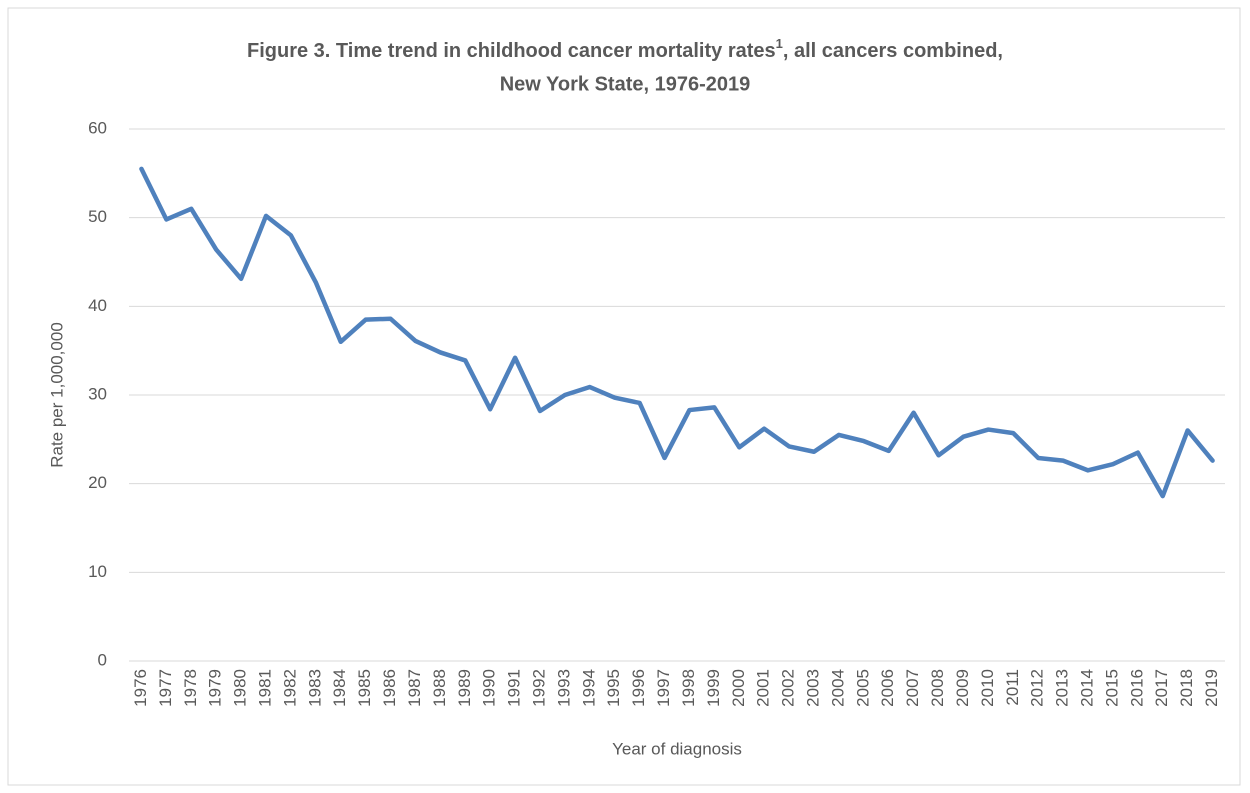 This screenshot has height=793, width=1250. I want to click on x-tick-label: 2002, so click(788, 688).